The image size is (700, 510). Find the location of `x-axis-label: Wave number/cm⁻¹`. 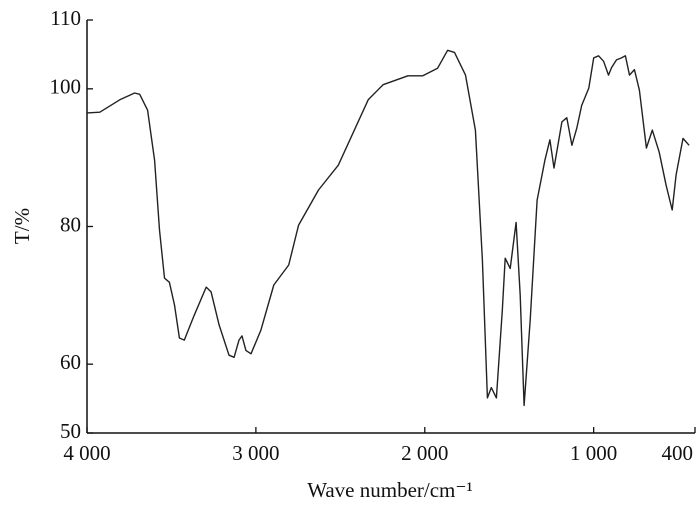

x-axis-label: Wave number/cm⁻¹ is located at coordinates (390, 490).